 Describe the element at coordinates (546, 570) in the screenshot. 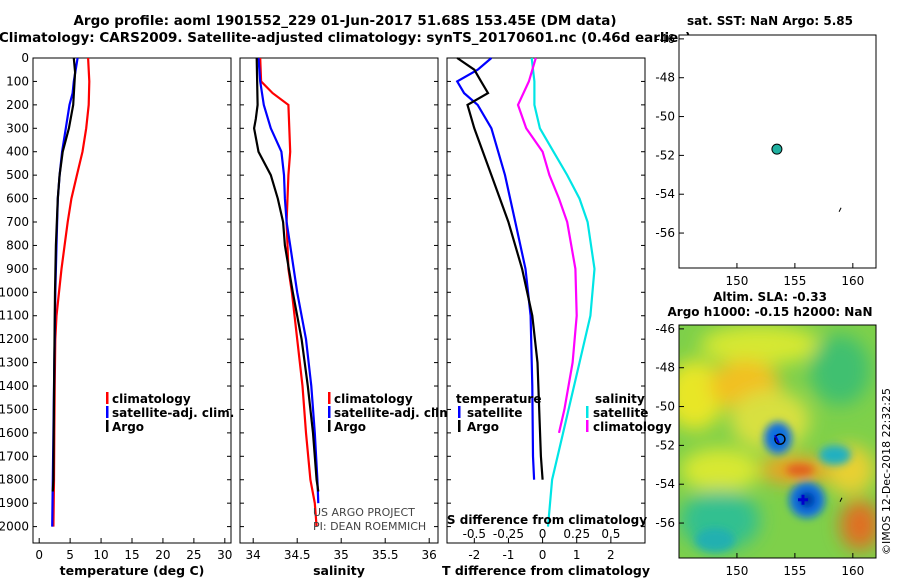

I see `difference-xlabel: T difference from climatology` at that location.